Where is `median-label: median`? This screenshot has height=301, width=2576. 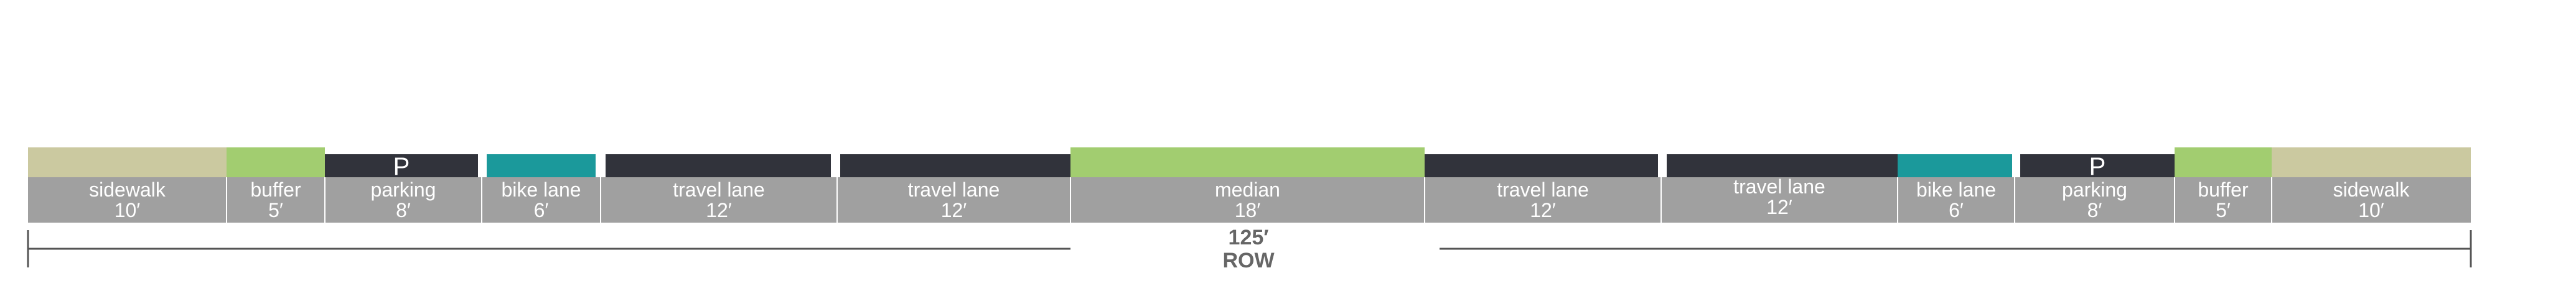 median-label: median is located at coordinates (1247, 189).